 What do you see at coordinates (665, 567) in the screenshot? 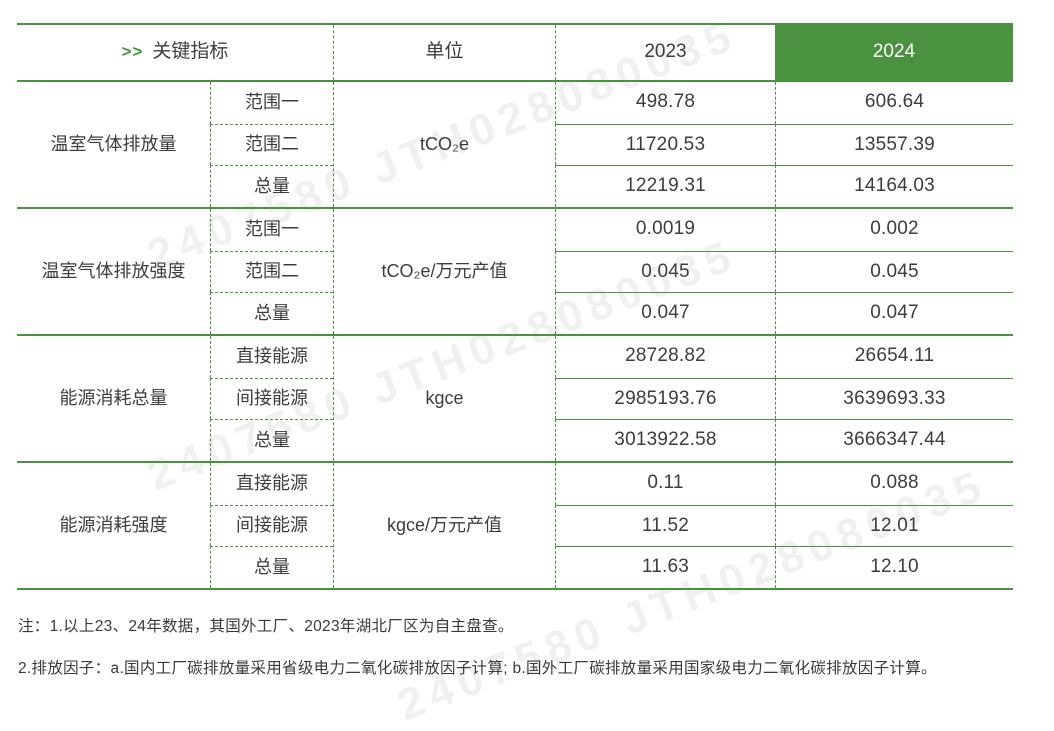
I see `value-2023: 11.63` at bounding box center [665, 567].